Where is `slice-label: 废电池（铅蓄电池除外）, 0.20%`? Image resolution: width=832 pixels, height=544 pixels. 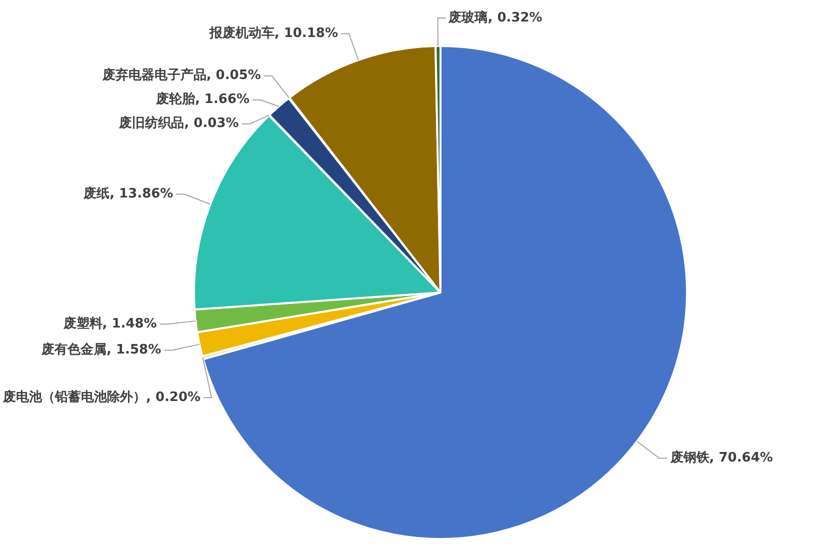 slice-label: 废电池（铅蓄电池除外）, 0.20% is located at coordinates (101, 397).